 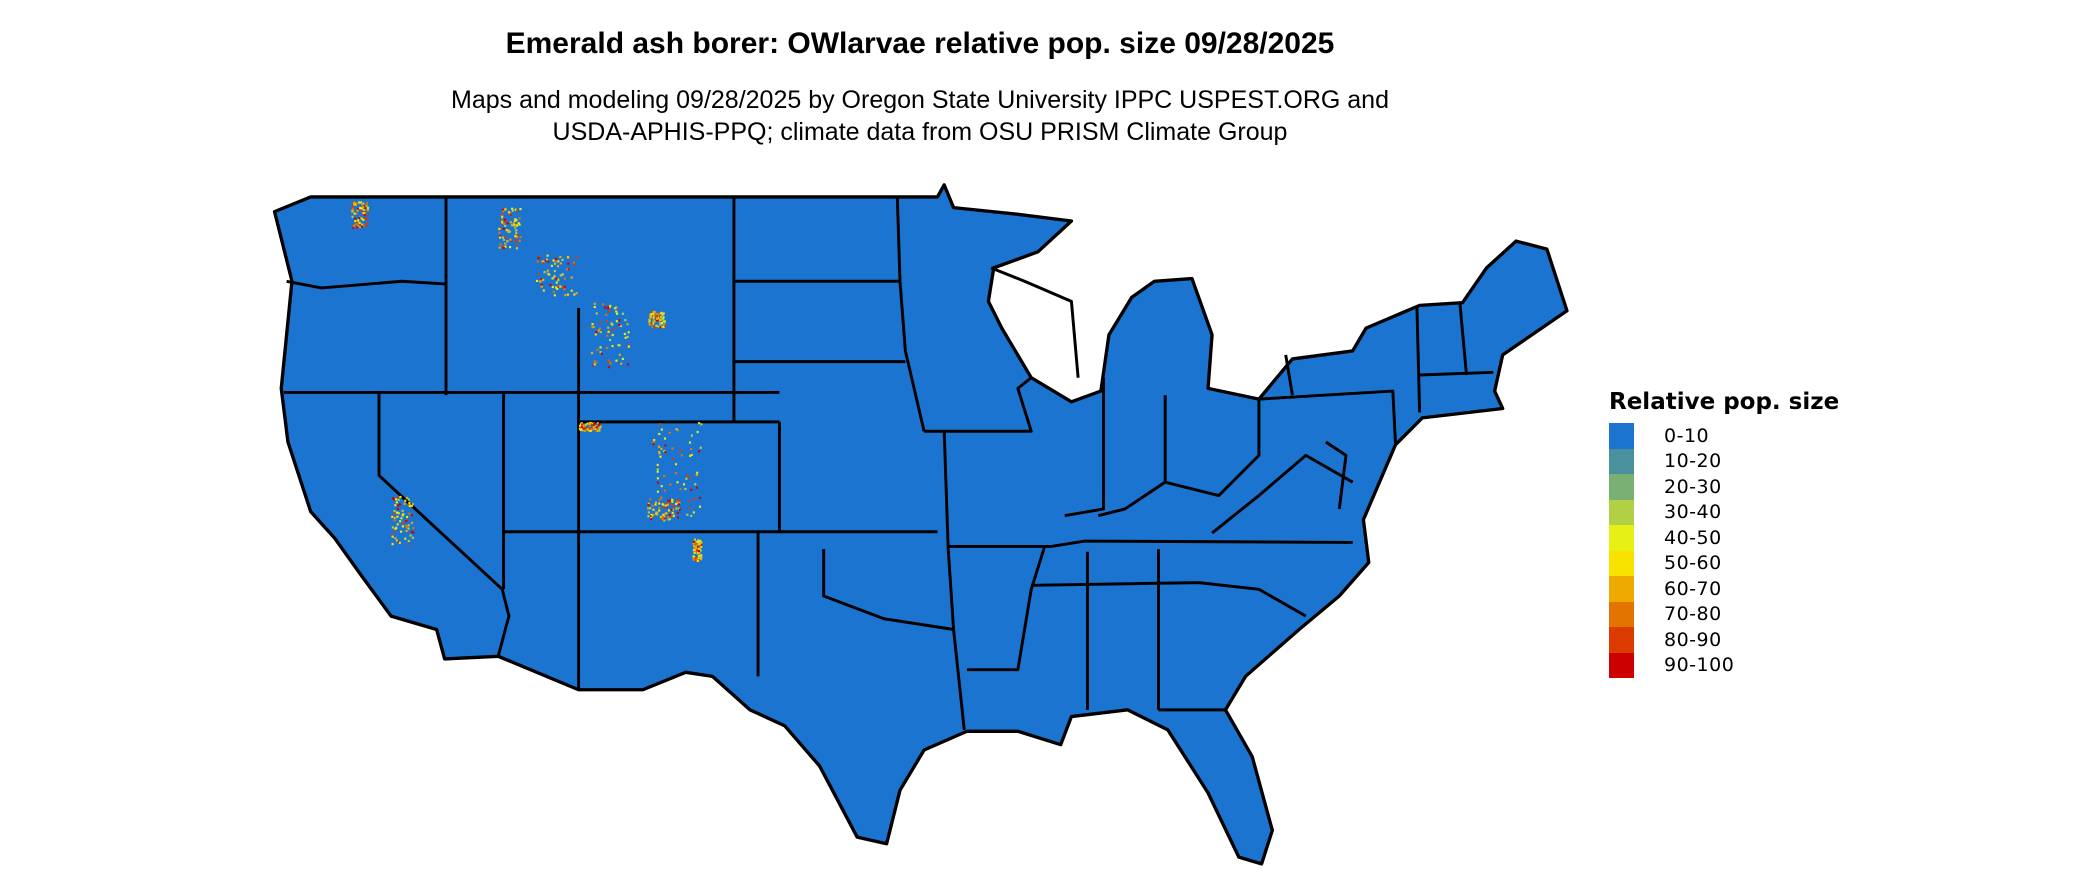 I want to click on legend-item: 50-60, so click(x=1709, y=563).